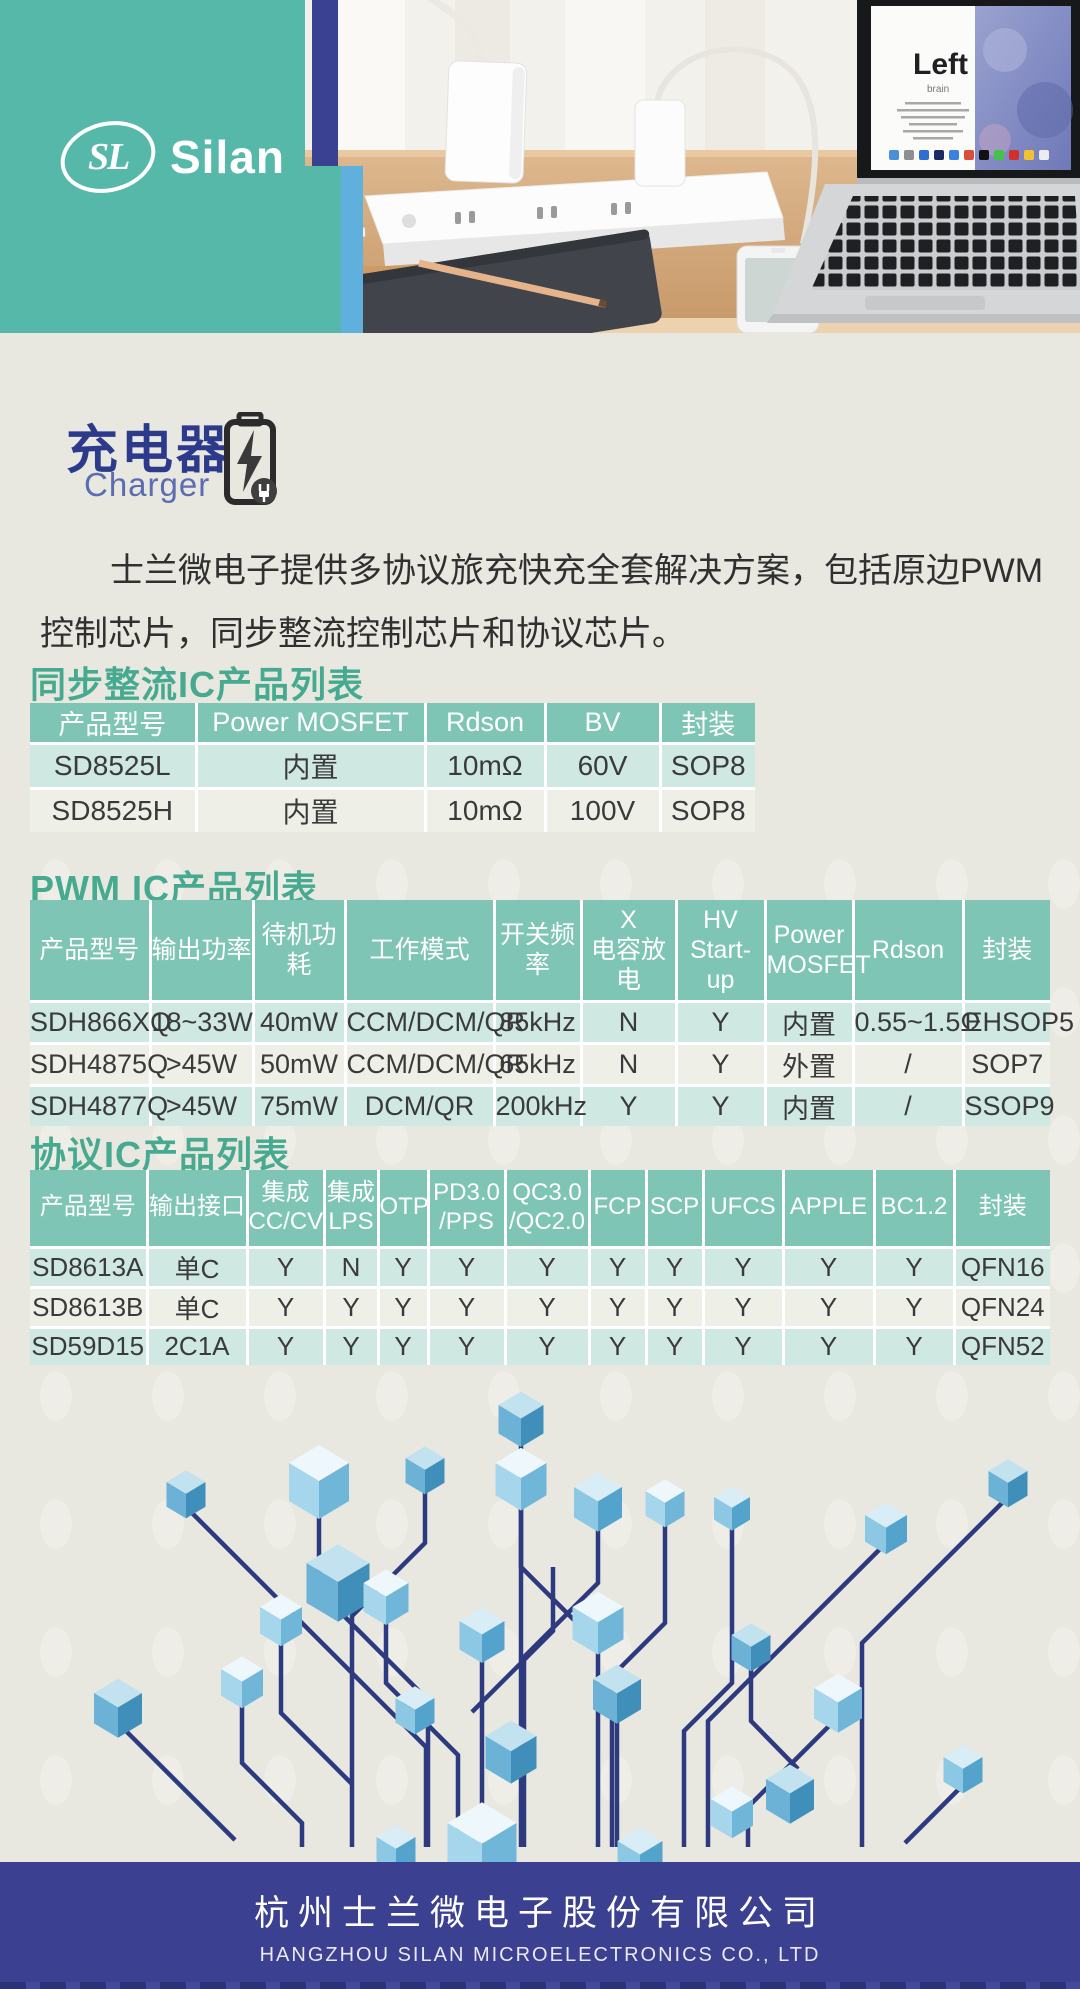  Describe the element at coordinates (108, 157) in the screenshot. I see `logo-monogram: SL` at that location.